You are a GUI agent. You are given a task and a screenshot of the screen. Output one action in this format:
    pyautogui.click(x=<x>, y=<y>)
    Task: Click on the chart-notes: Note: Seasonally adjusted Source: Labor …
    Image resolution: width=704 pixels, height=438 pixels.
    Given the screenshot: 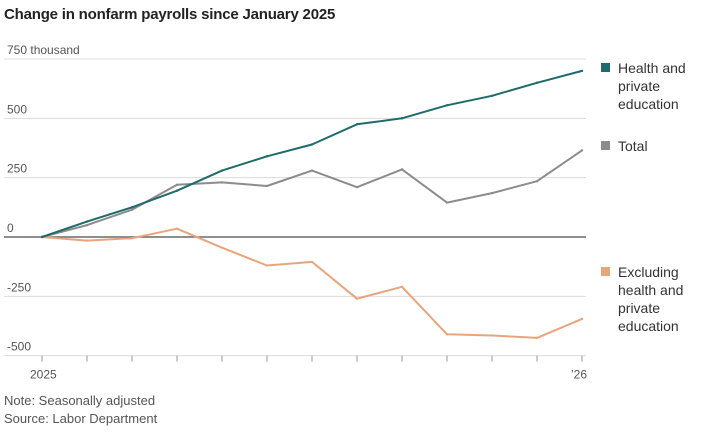 What is the action you would take?
    pyautogui.click(x=80, y=410)
    